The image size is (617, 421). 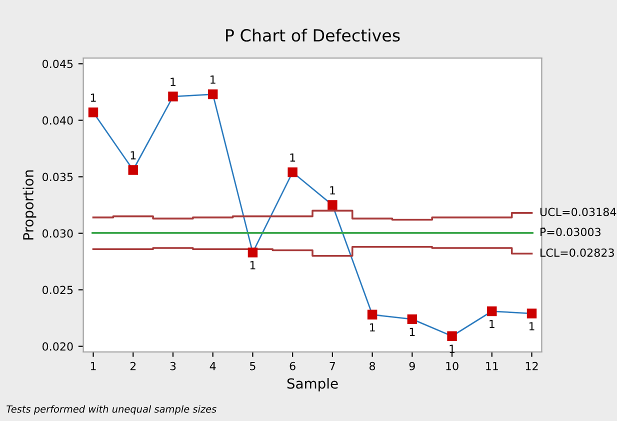 What do you see at coordinates (373, 366) in the screenshot?
I see `x-tick-label: 8` at bounding box center [373, 366].